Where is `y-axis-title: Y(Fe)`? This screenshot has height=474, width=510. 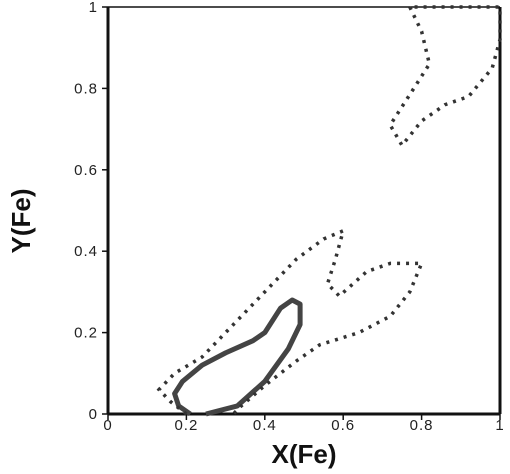
y-axis-title: Y(Fe) is located at coordinates (21, 221).